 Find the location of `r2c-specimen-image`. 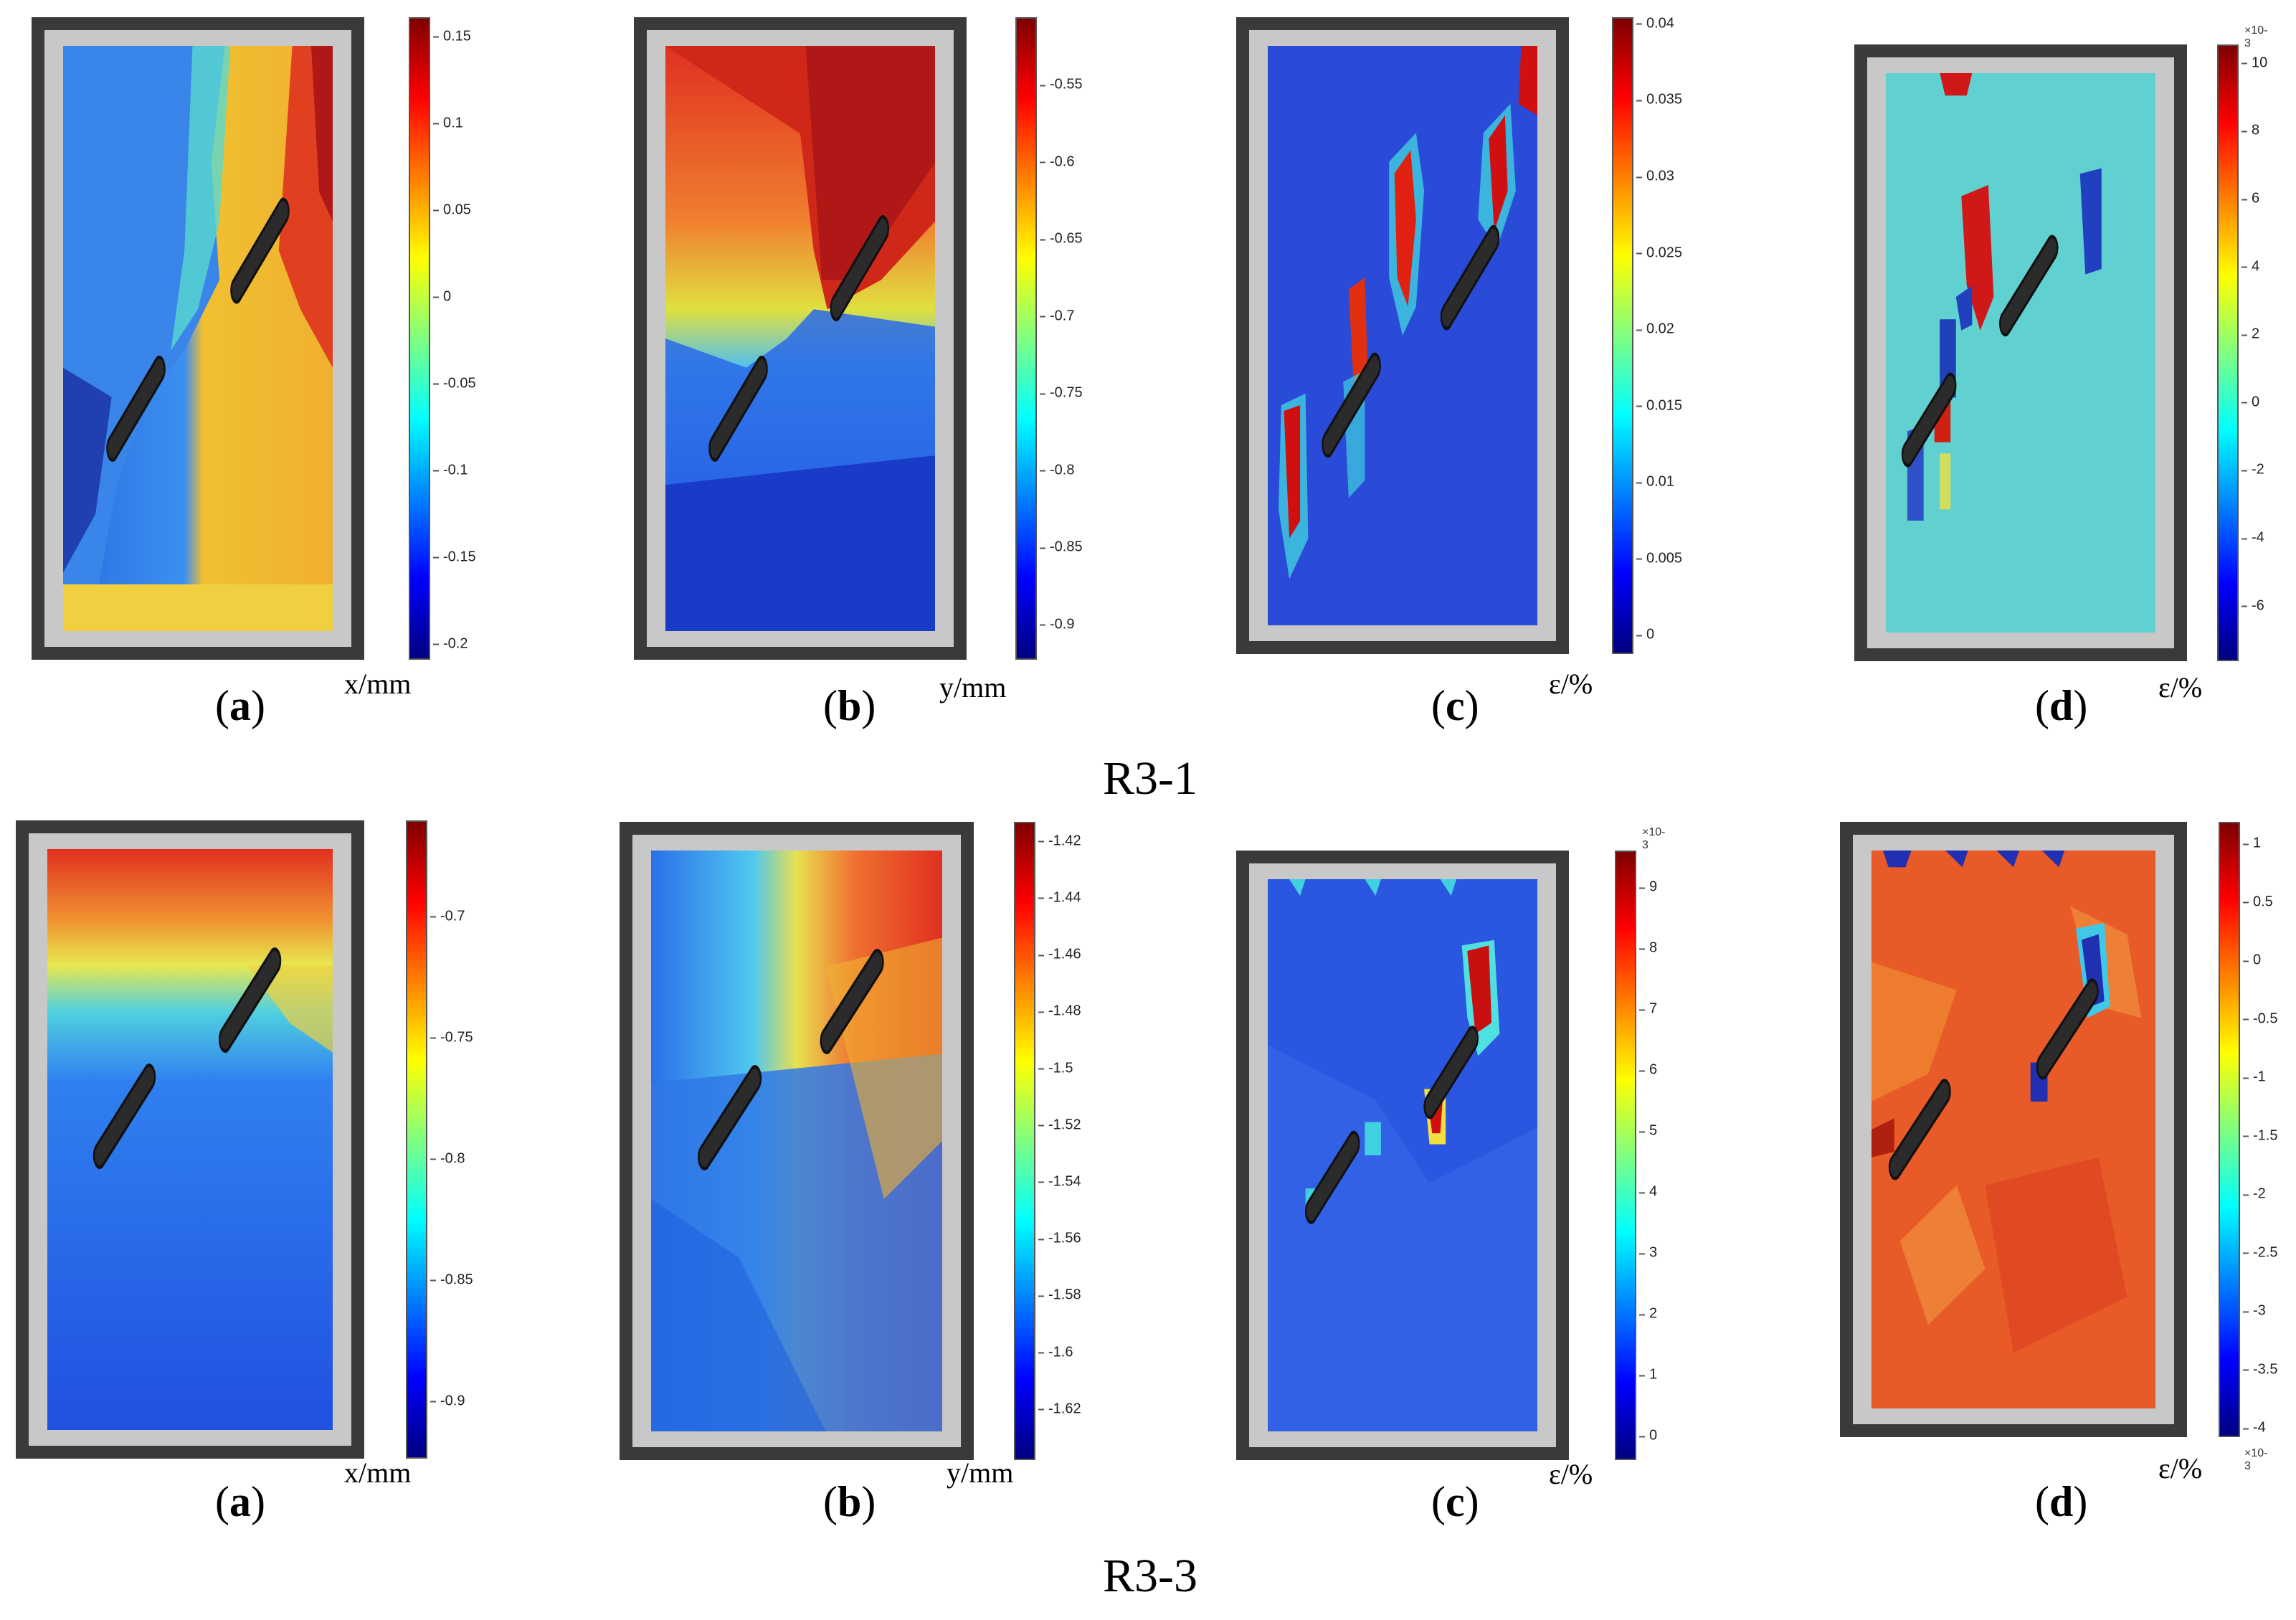

r2c-specimen-image is located at coordinates (1402, 1155).